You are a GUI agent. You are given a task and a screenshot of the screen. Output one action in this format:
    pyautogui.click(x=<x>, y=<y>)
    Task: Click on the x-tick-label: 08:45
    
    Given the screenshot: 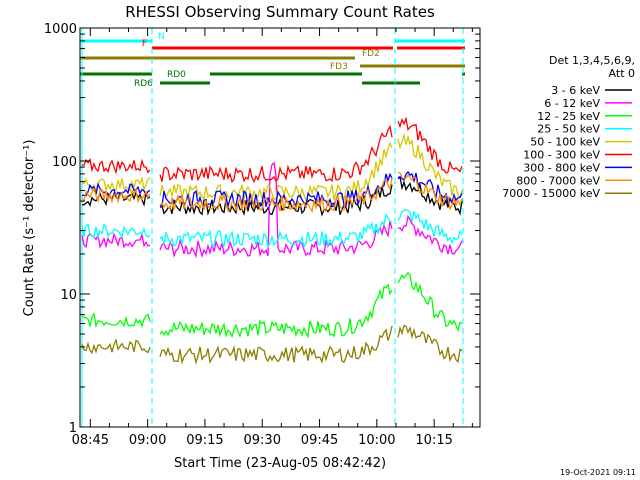 What is the action you would take?
    pyautogui.click(x=90, y=440)
    